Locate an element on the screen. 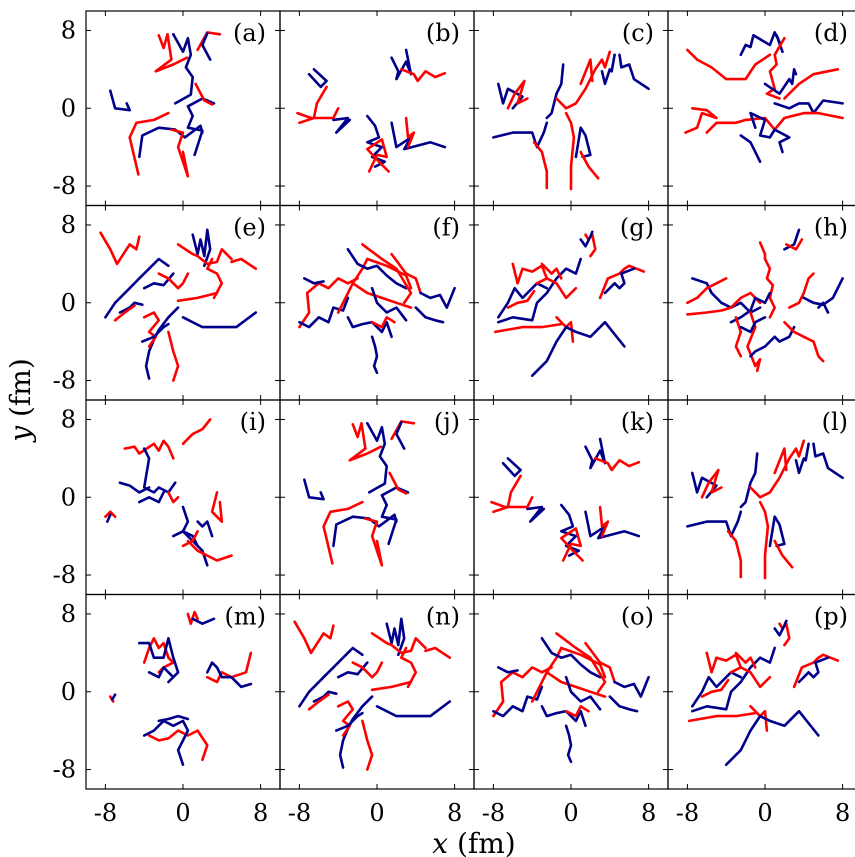 This screenshot has height=857, width=855. panel: (p) is located at coordinates (761, 691).